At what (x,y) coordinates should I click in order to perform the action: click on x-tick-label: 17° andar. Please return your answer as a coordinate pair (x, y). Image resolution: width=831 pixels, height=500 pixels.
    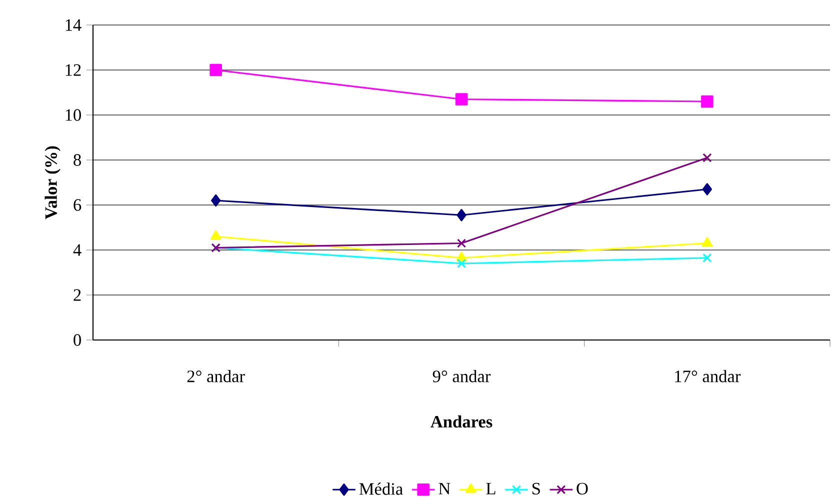
    Looking at the image, I should click on (708, 376).